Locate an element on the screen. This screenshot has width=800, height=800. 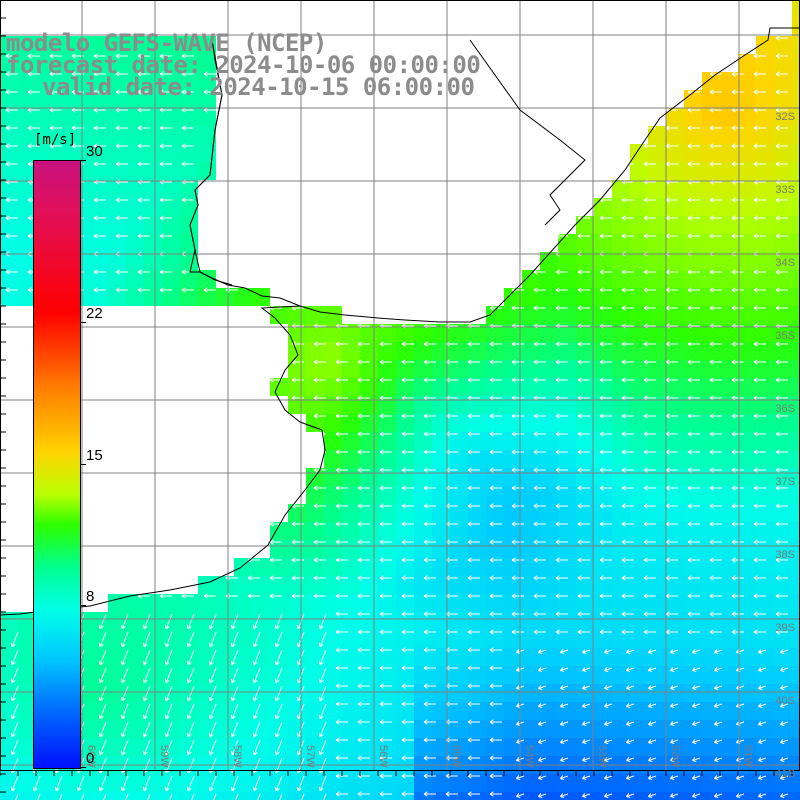
title-forecast-date: forecast date: 2024-10-06 00:00:00 is located at coordinates (243, 65).